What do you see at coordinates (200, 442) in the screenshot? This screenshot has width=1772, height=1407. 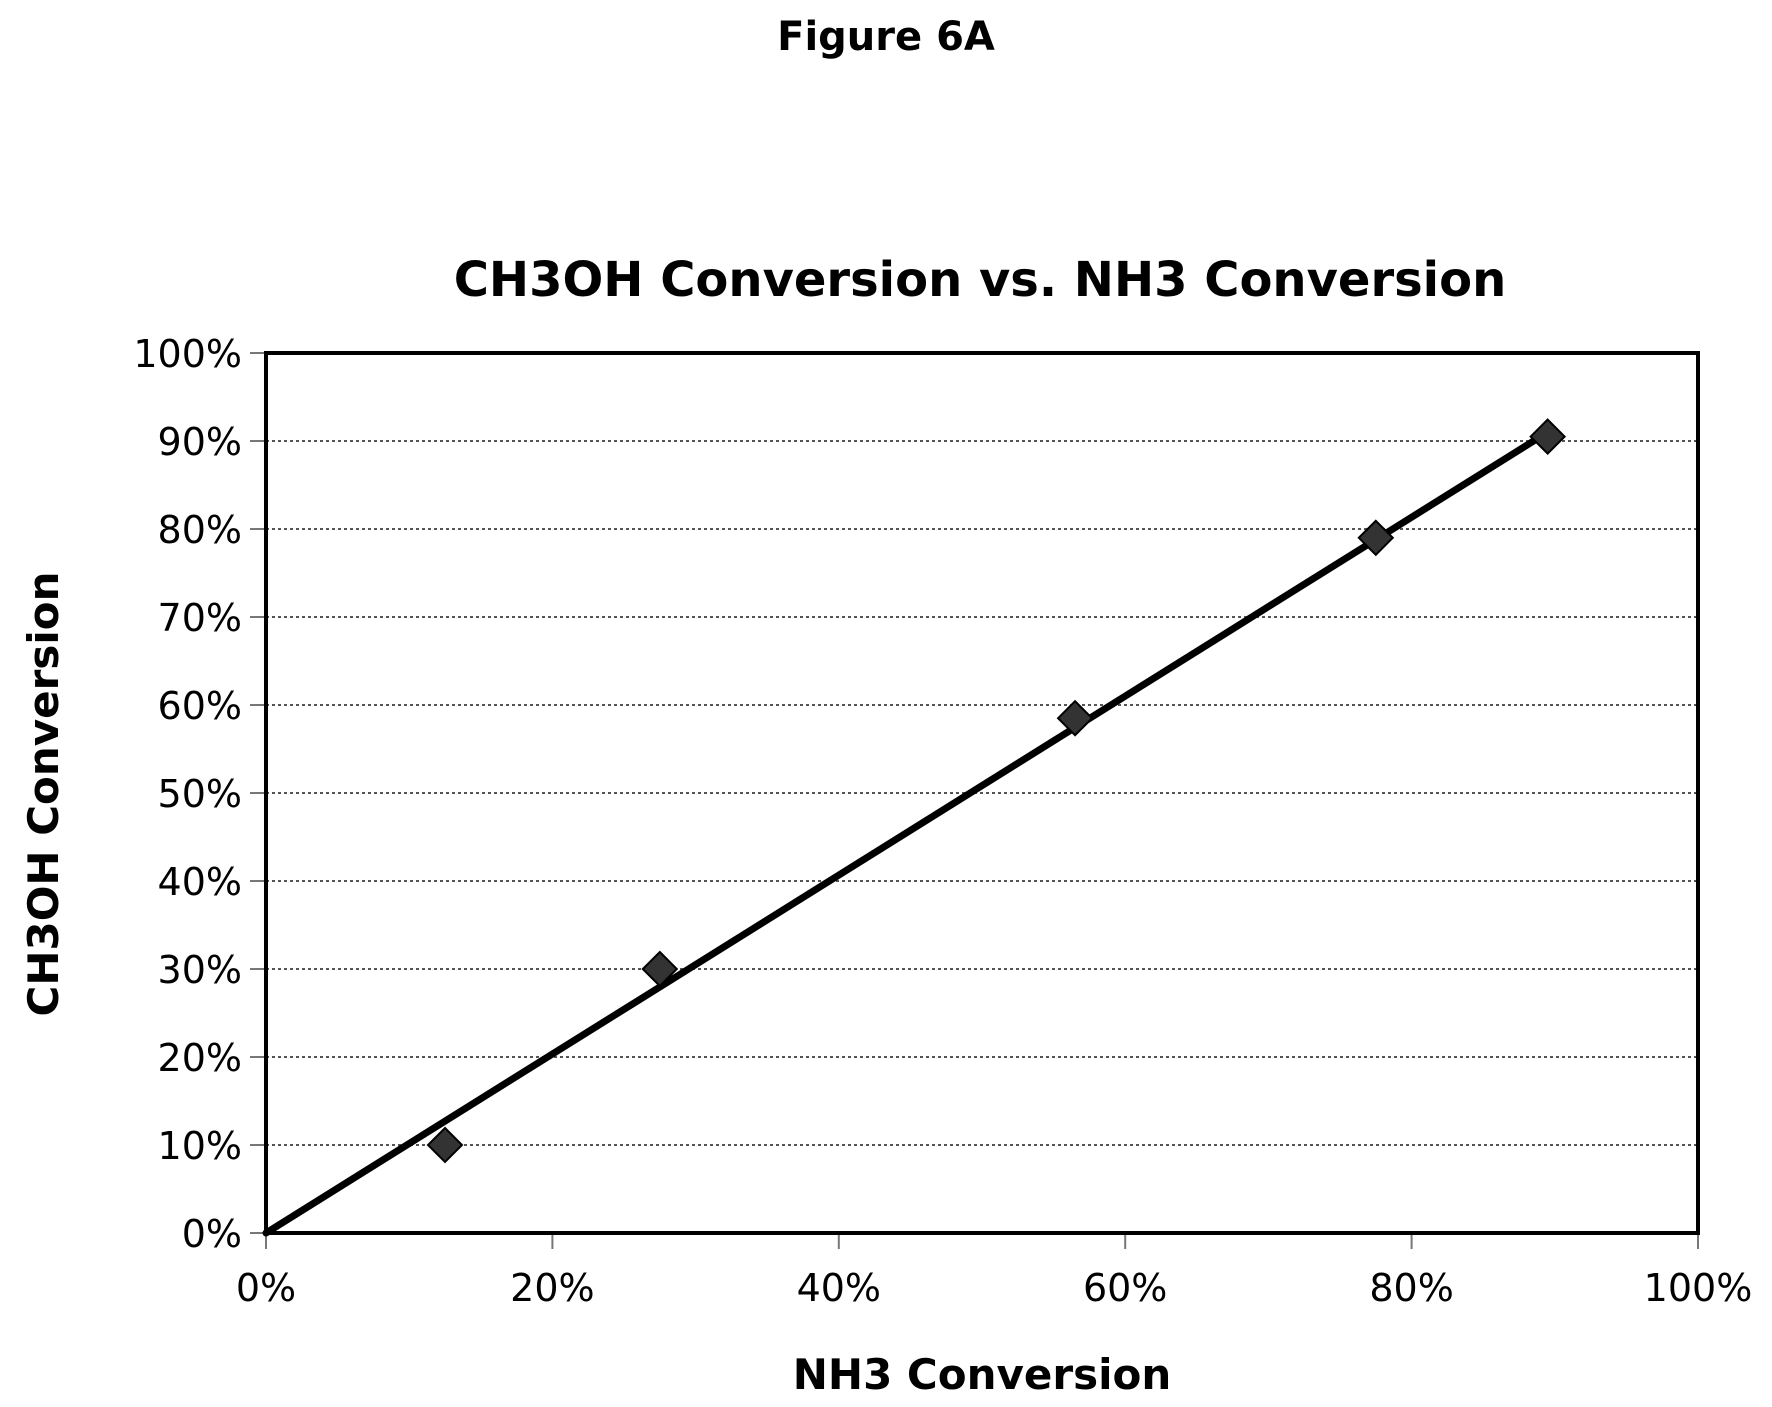 I see `y-tick-label: 90%` at bounding box center [200, 442].